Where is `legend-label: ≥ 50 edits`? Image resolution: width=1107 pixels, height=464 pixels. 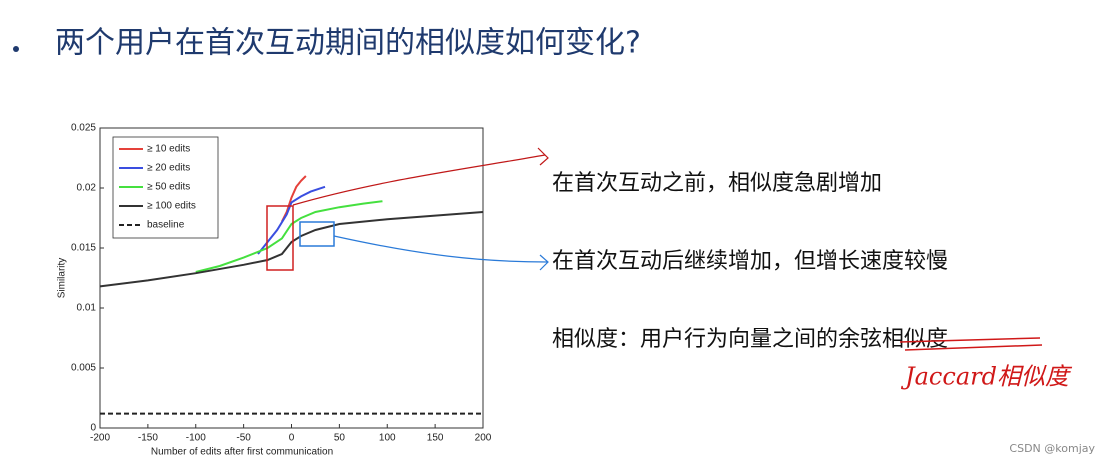
legend-label: ≥ 50 edits is located at coordinates (168, 187).